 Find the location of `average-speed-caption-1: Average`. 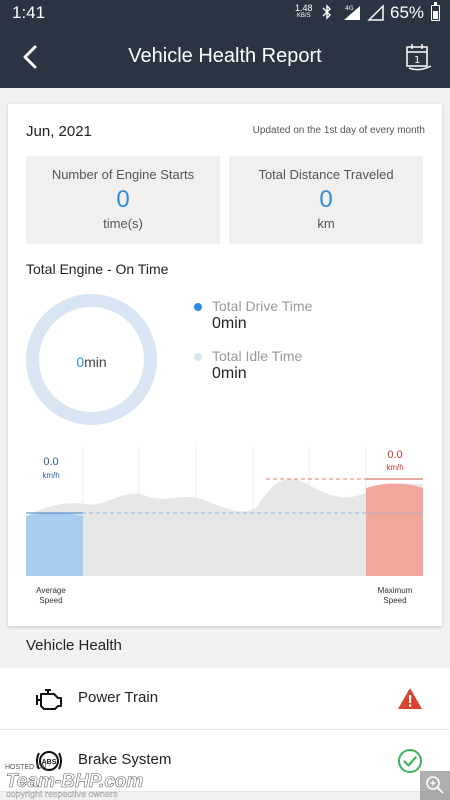

average-speed-caption-1: Average is located at coordinates (51, 590).